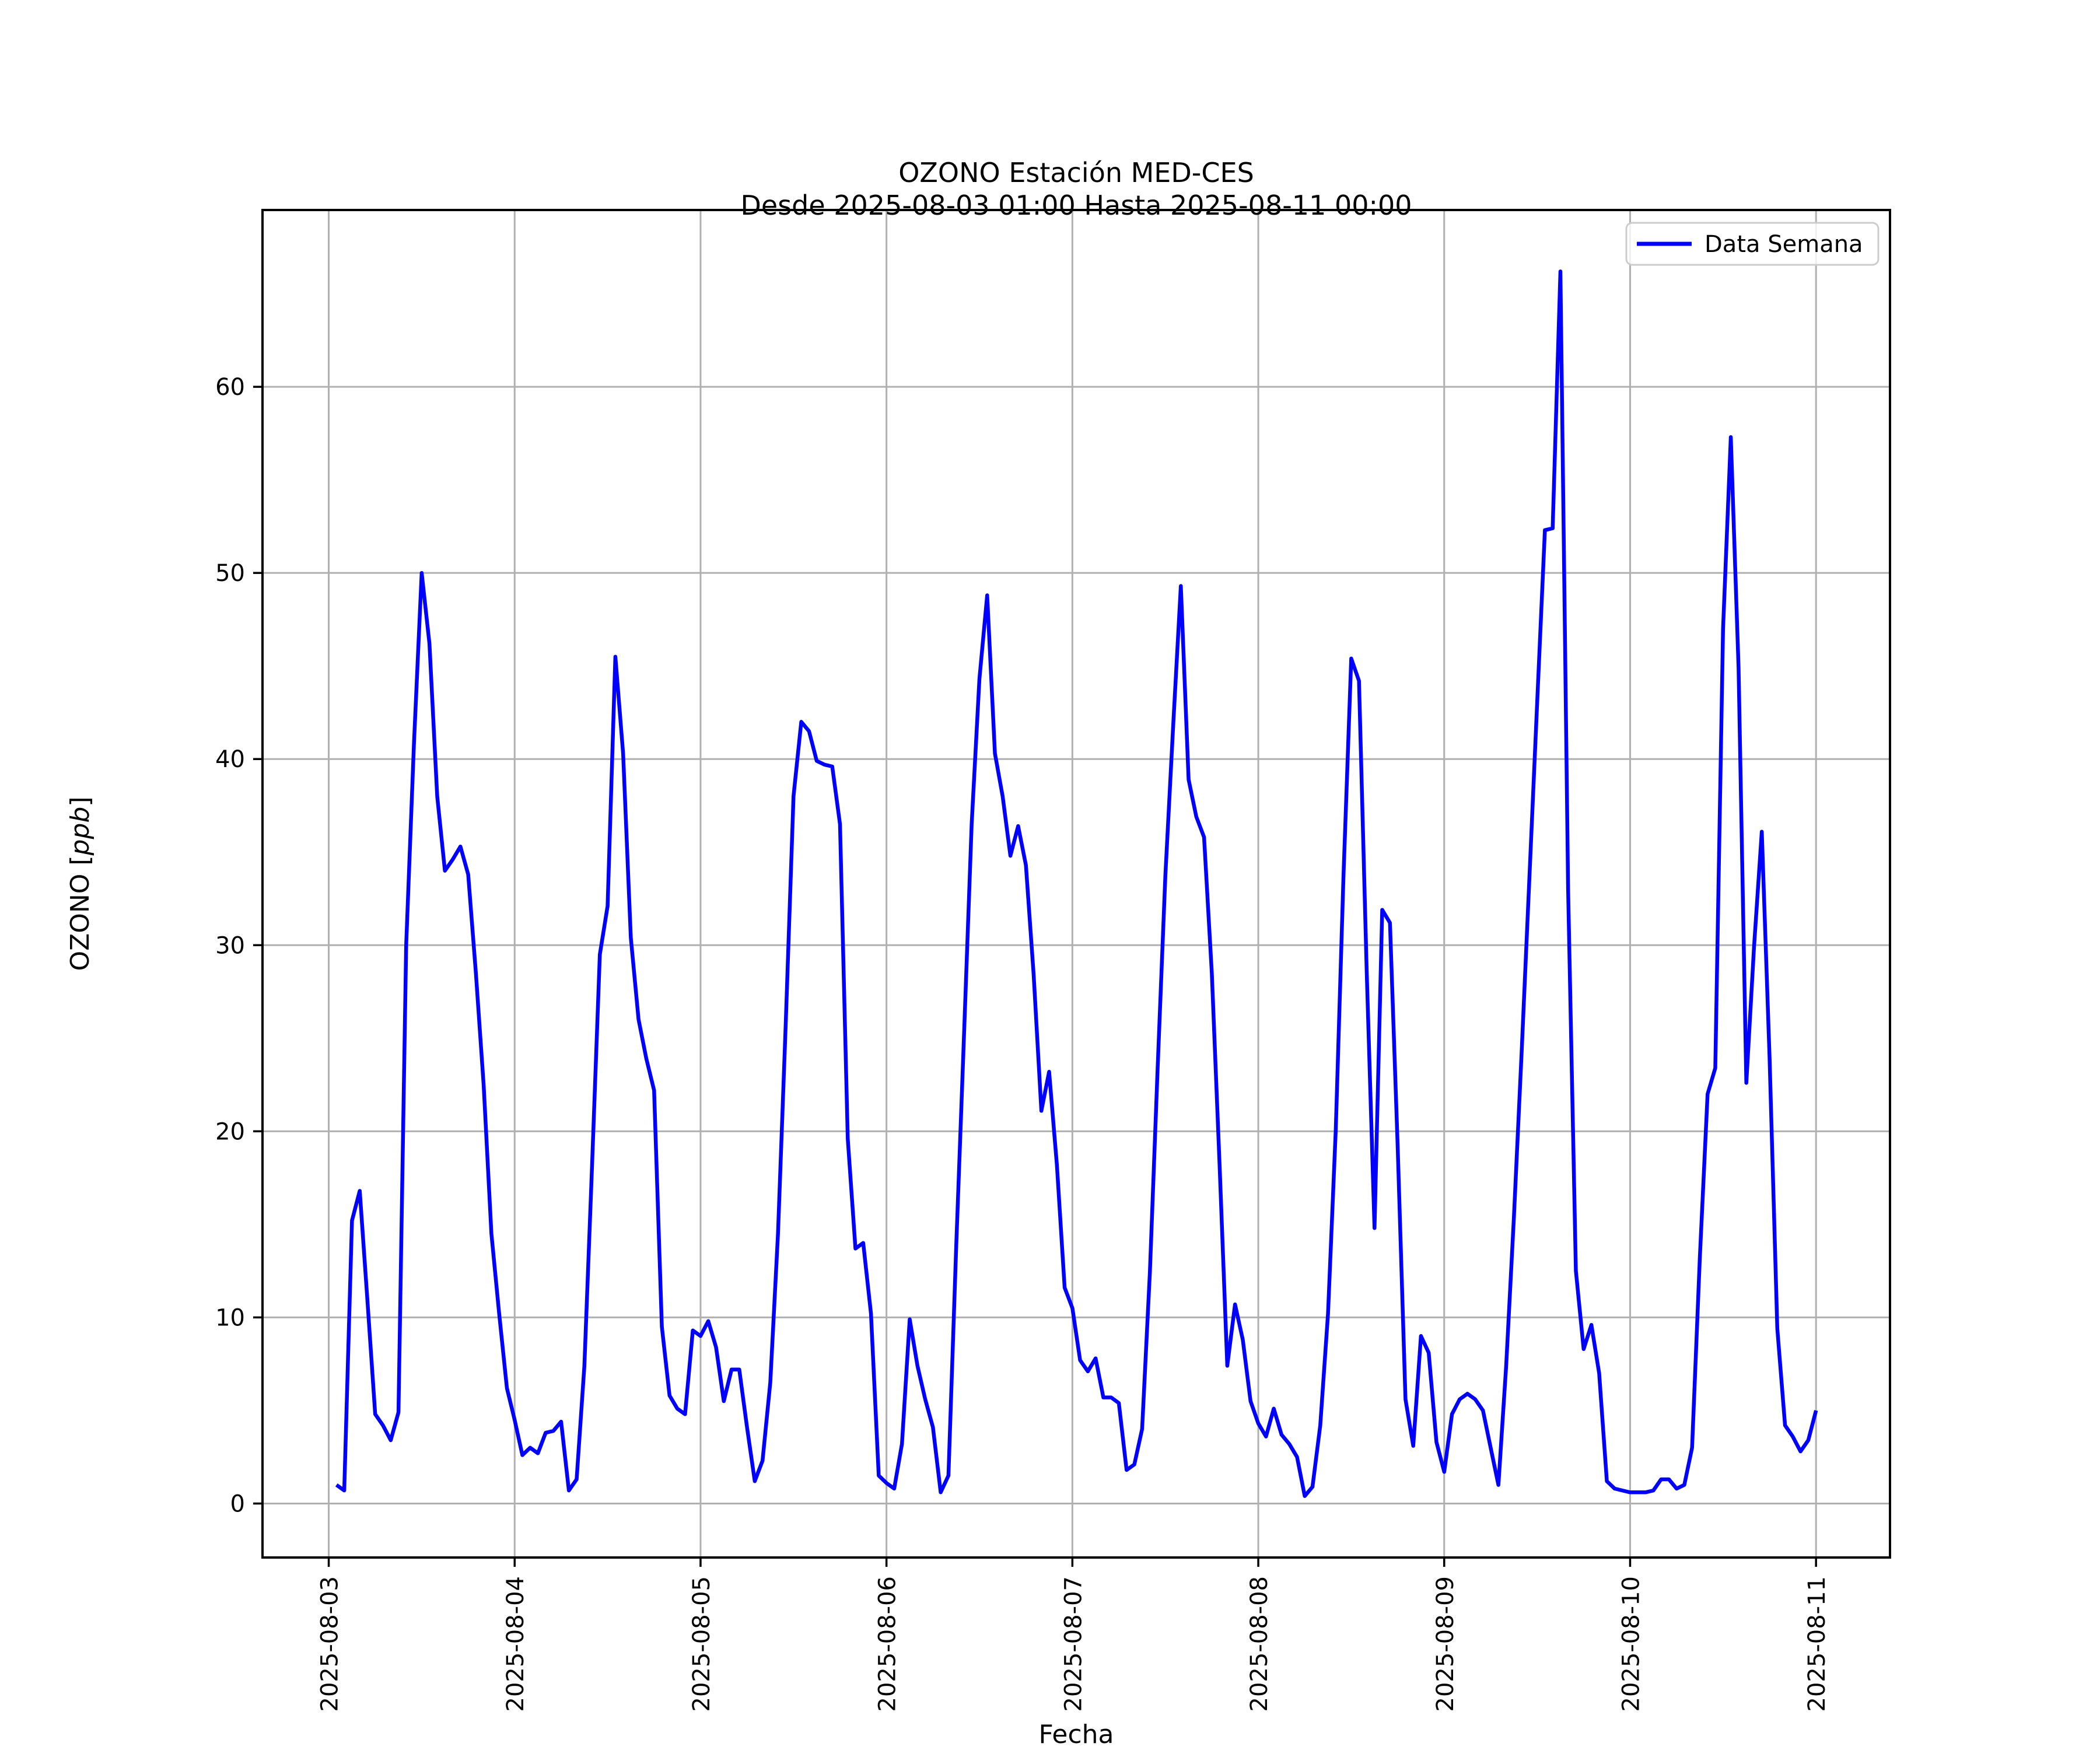 The image size is (2100, 1750). Describe the element at coordinates (1783, 244) in the screenshot. I see `legend-label: Data Semana` at that location.